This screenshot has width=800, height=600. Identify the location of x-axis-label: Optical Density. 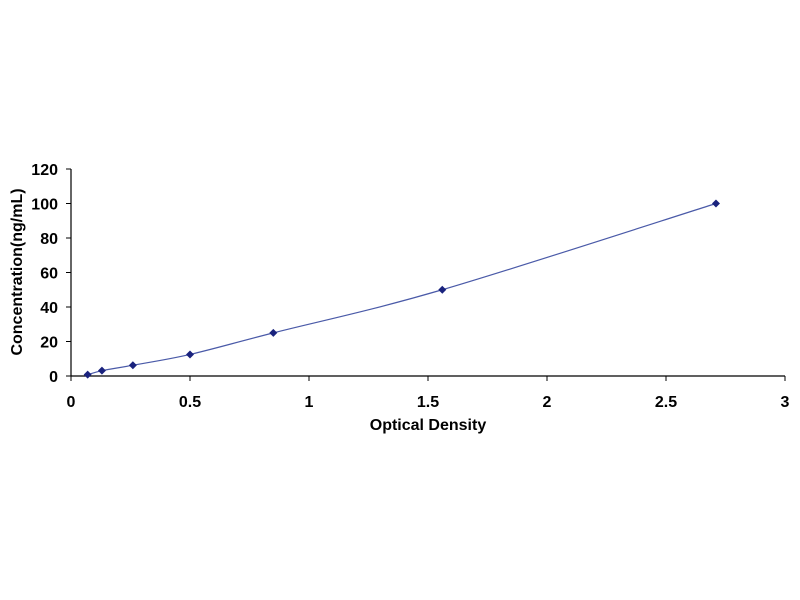
(428, 425).